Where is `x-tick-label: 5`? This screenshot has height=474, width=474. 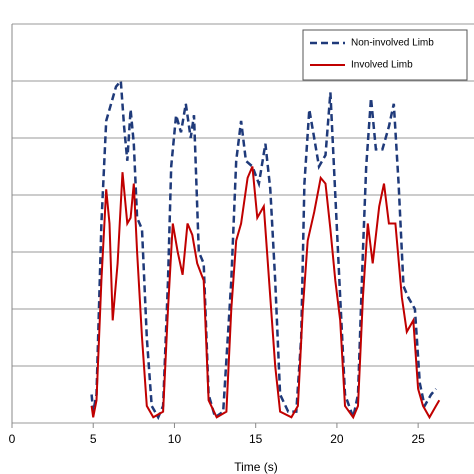 x-tick-label: 5 is located at coordinates (93, 439).